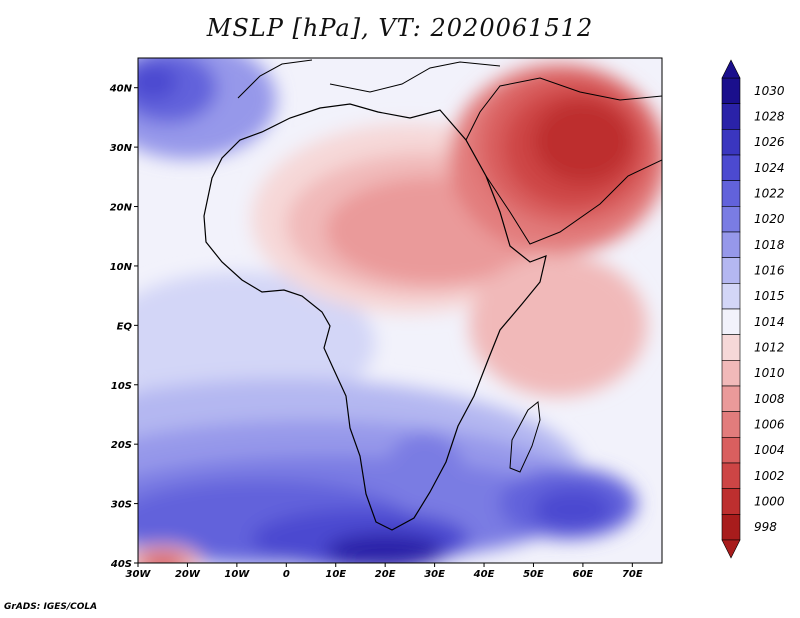  I want to click on colorbar-label: 1024, so click(769, 168).